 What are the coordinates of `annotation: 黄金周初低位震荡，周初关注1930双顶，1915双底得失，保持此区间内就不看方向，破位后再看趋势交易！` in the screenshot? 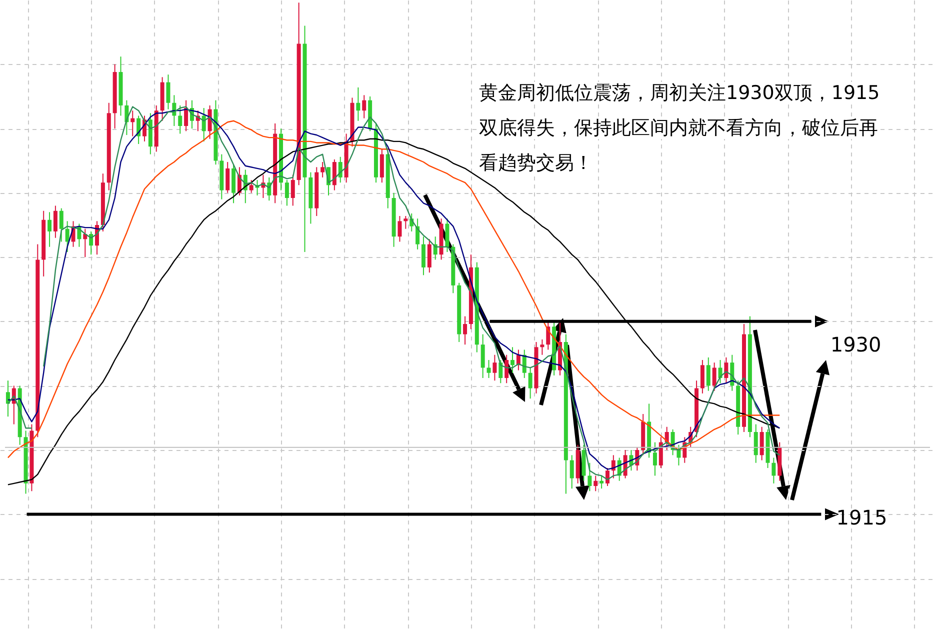 It's located at (679, 128).